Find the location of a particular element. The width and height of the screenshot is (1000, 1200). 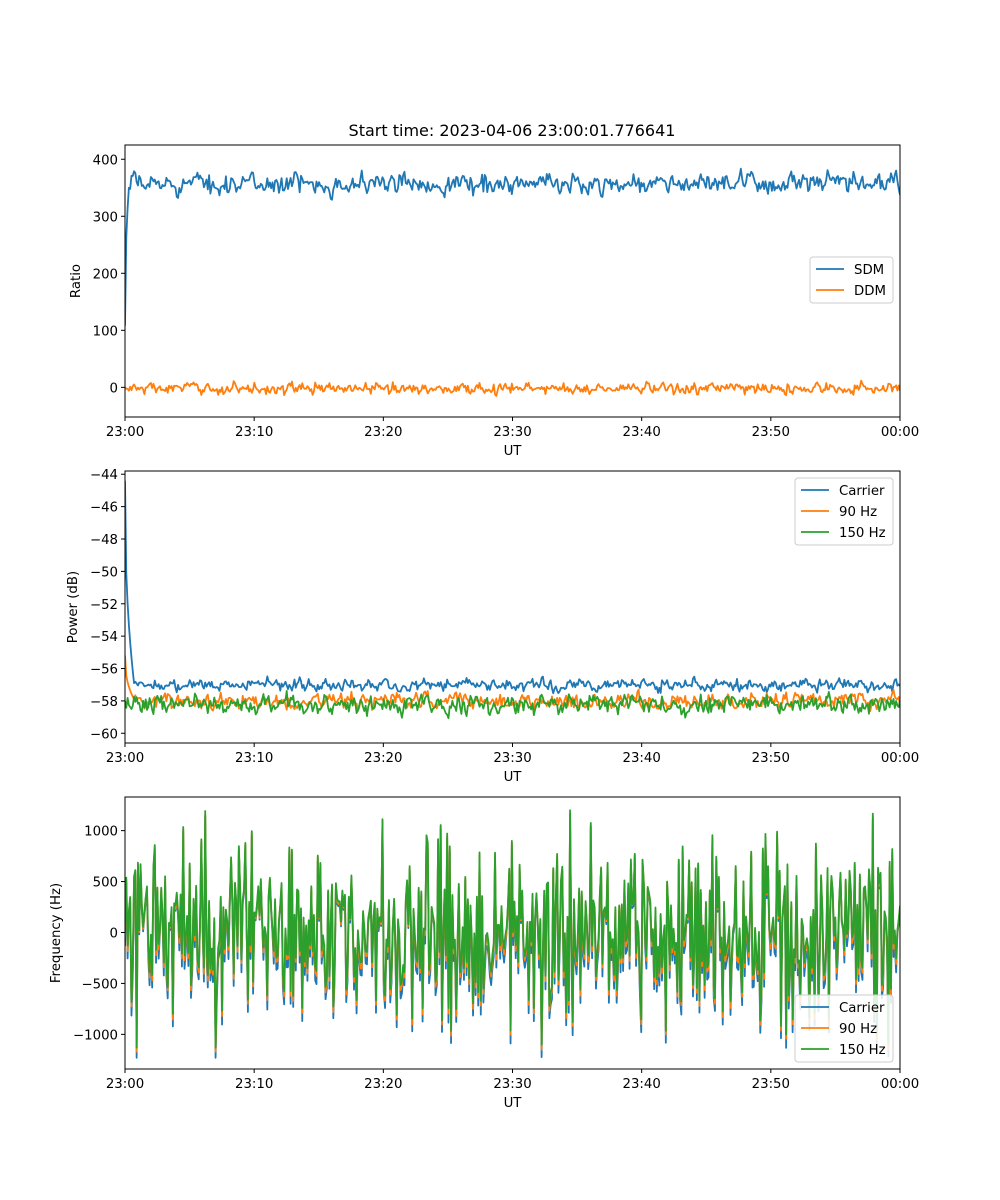

y-tick-label: −1000 is located at coordinates (95, 1035).